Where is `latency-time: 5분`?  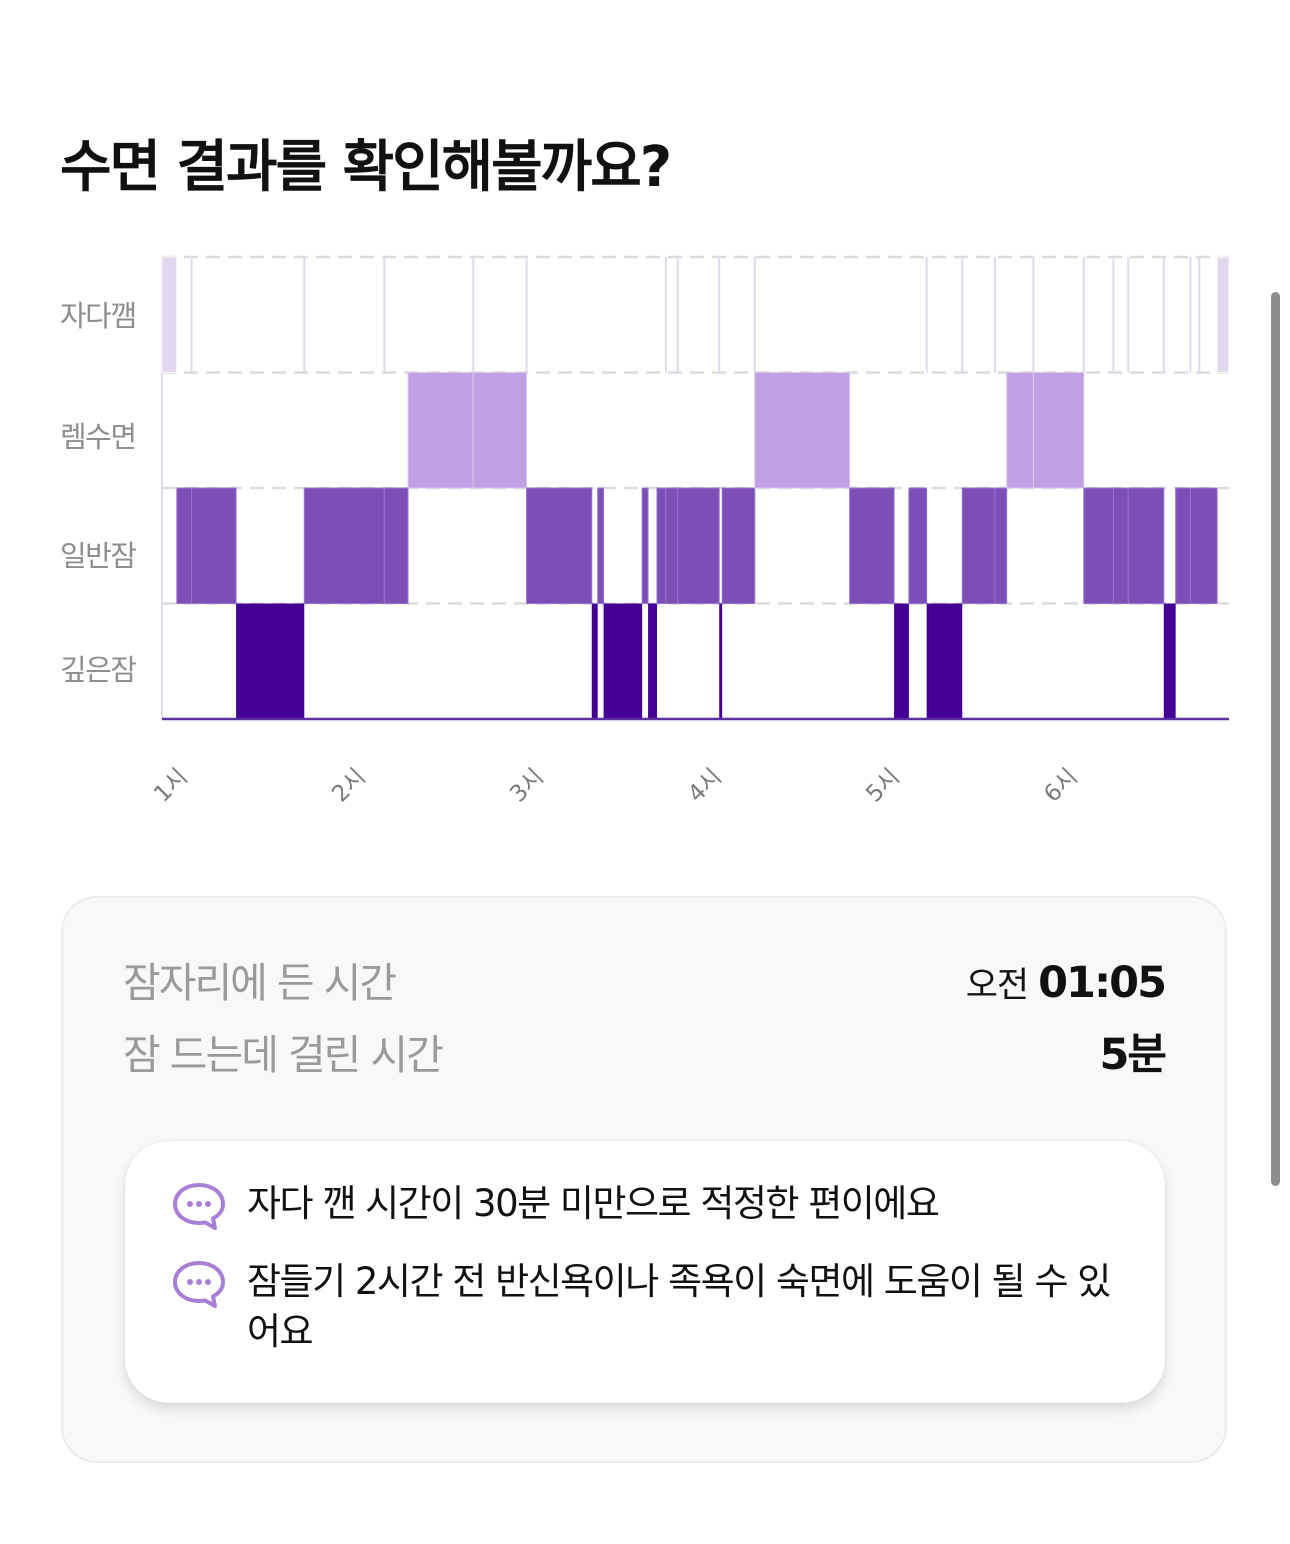
latency-time: 5분 is located at coordinates (1133, 1055).